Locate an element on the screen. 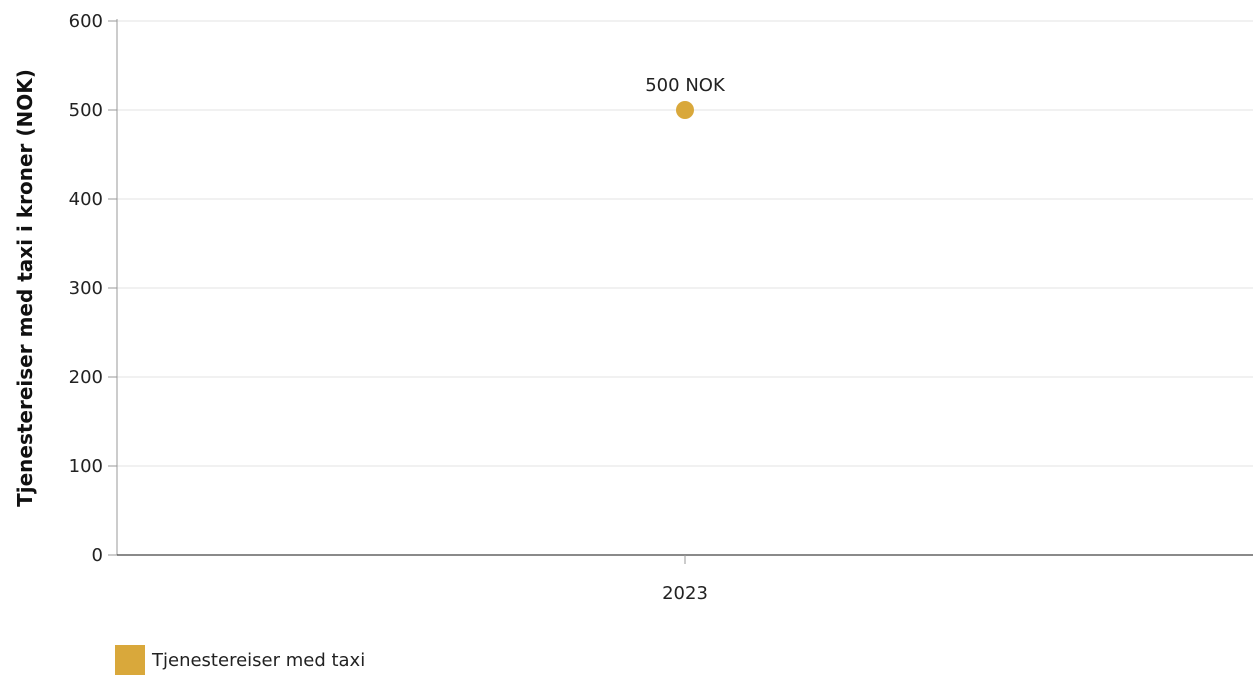 The height and width of the screenshot is (675, 1255). legend: Tjenestereiser med taxi is located at coordinates (240, 660).